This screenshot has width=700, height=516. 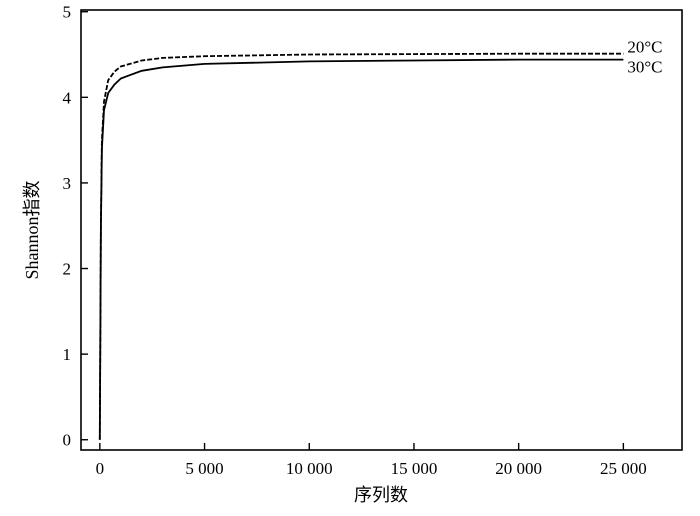 I want to click on y-tick-label: 5, so click(x=67, y=12).